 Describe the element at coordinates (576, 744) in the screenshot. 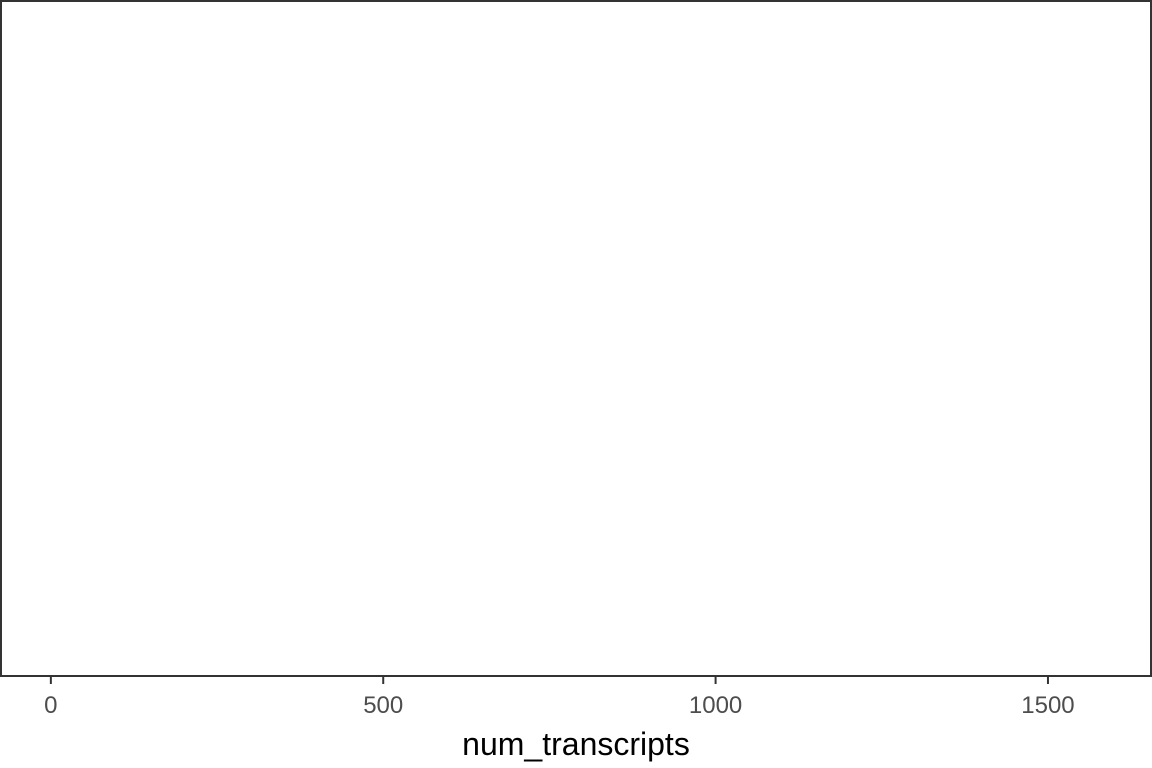

I see `x-axis-title: num_transcripts` at that location.